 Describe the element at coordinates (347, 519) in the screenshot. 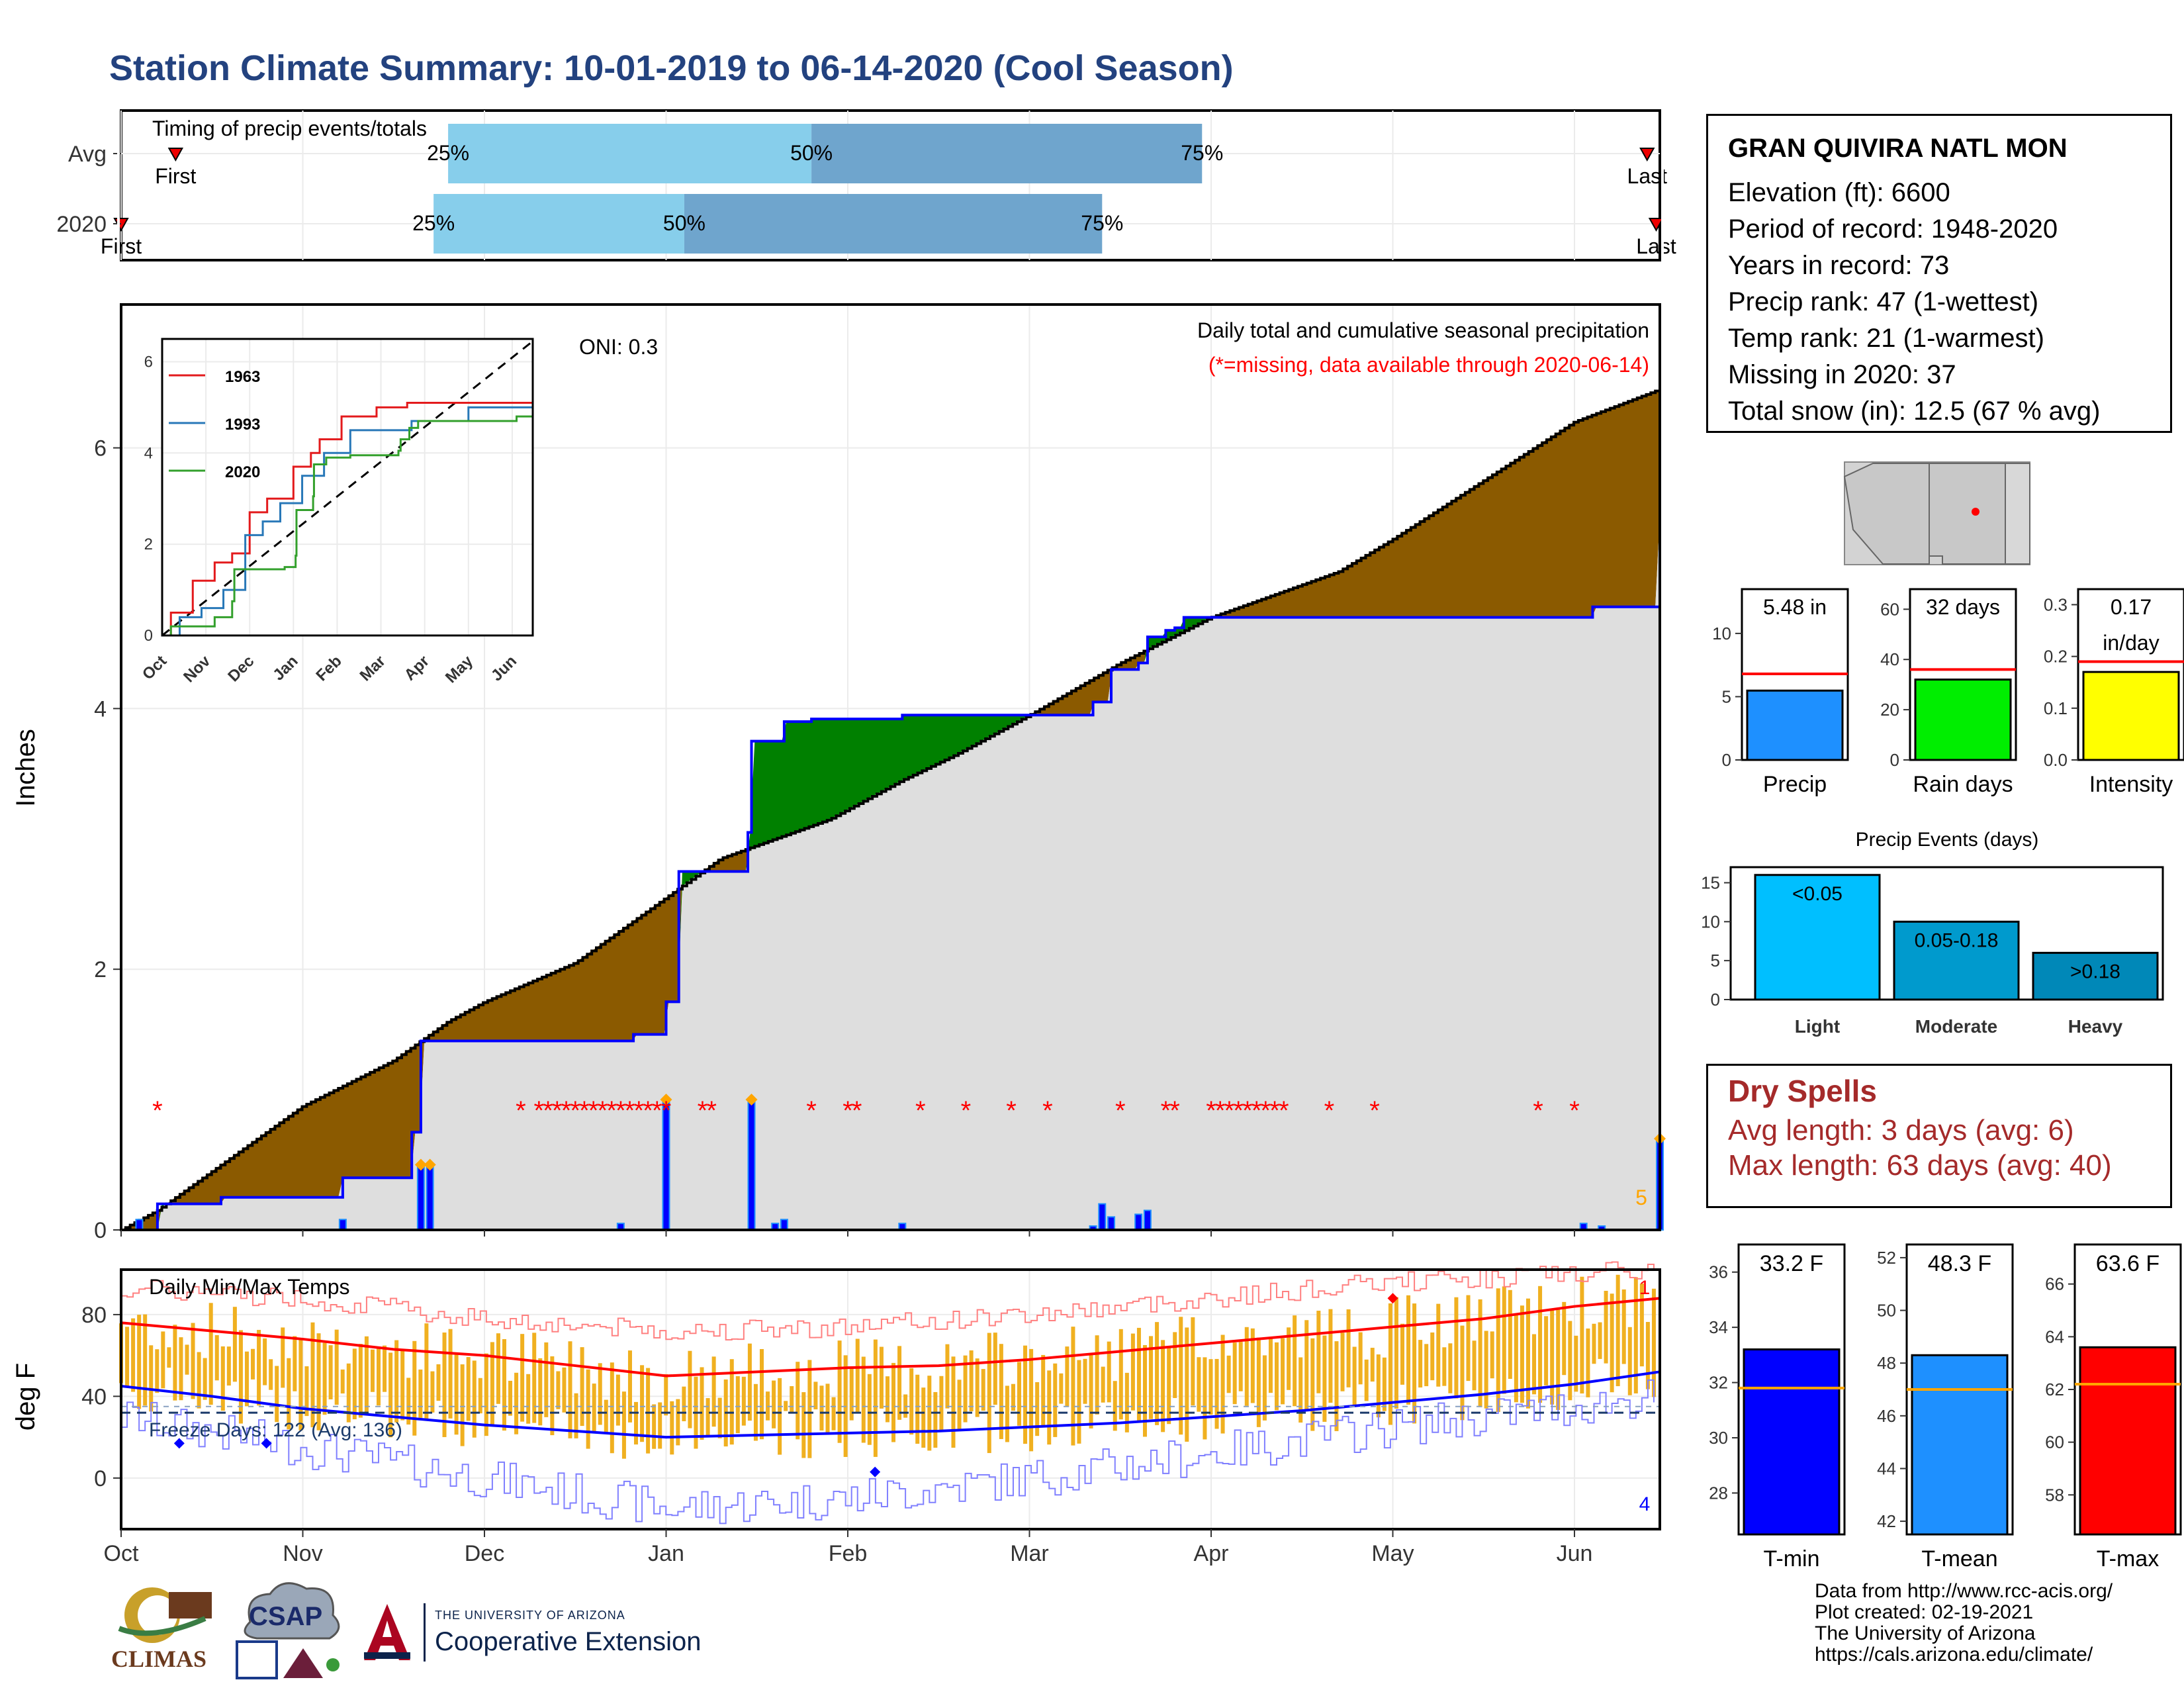

I see `inset-series-1963` at that location.